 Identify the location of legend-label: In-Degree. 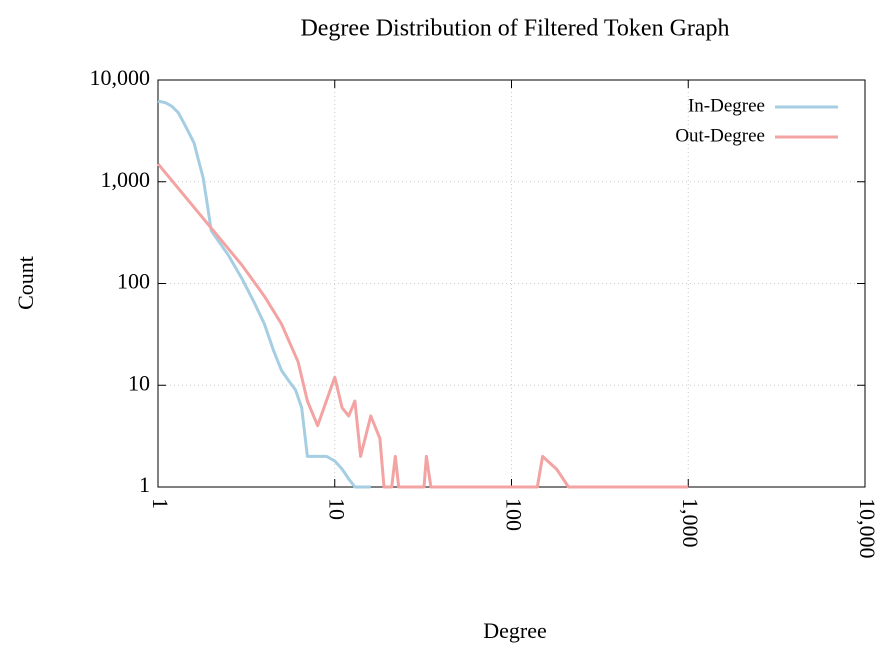
(726, 105).